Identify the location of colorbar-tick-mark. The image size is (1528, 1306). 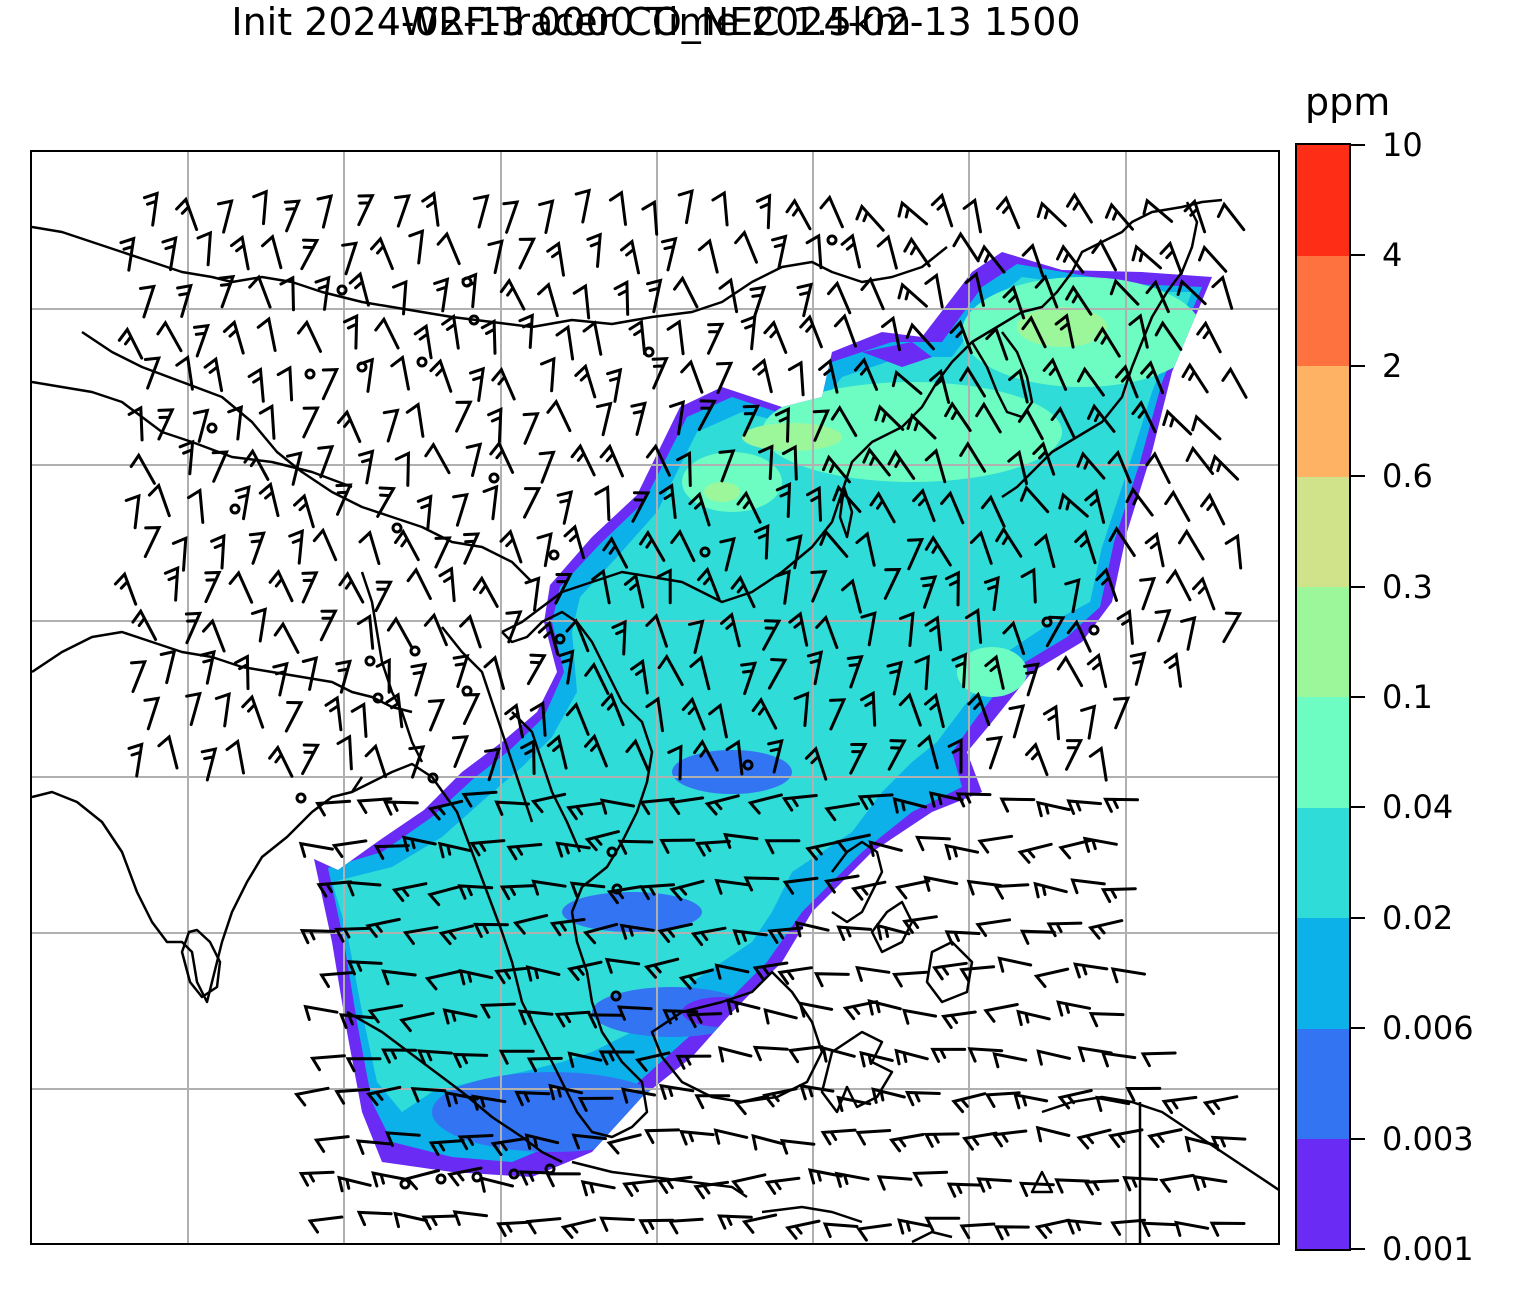
(1358, 586).